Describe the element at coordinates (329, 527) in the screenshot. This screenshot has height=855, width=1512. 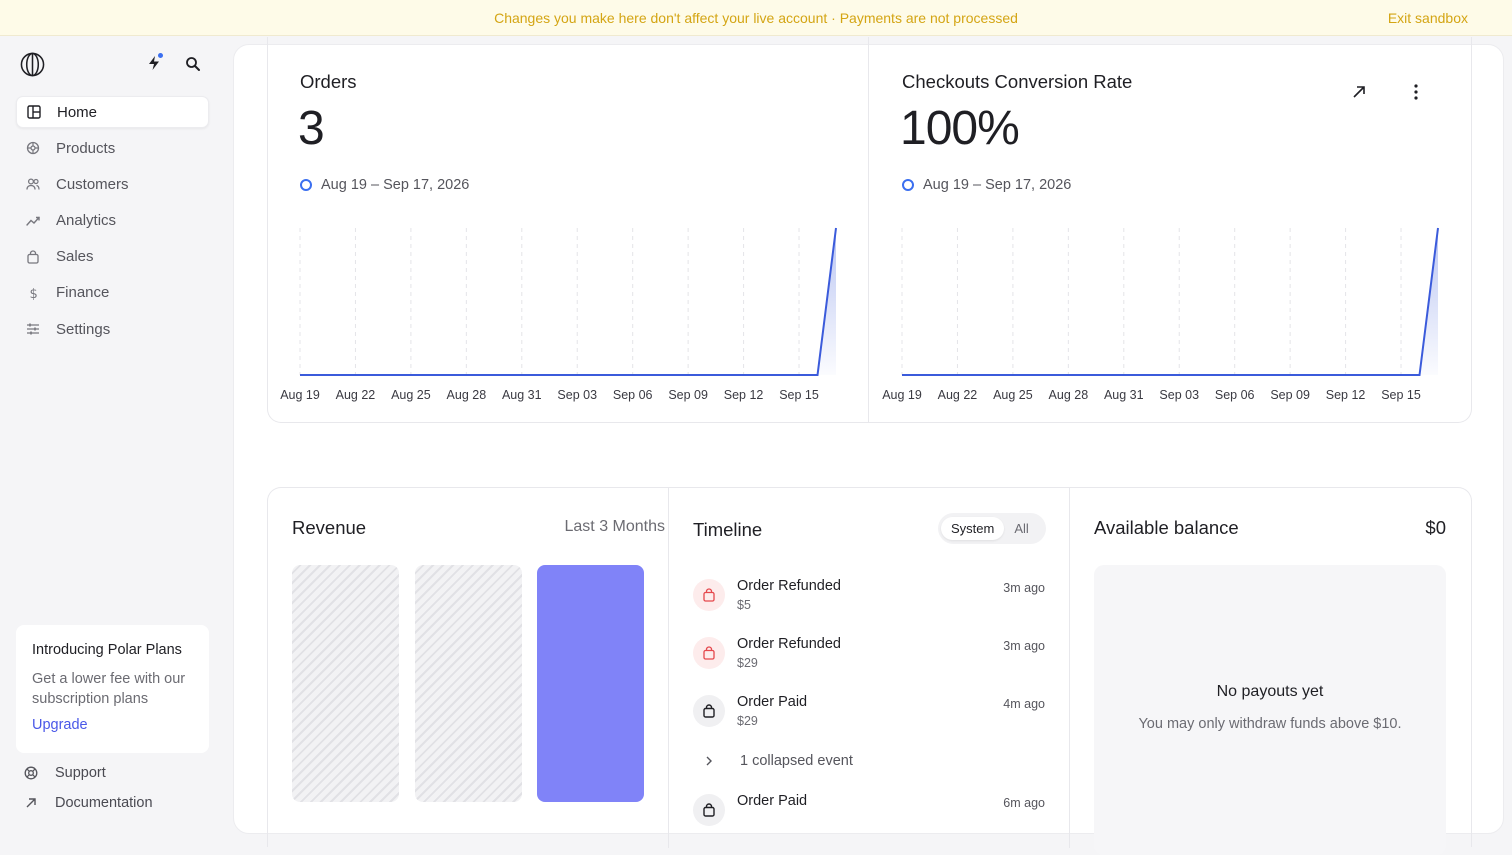
I see `revenue-title: Revenue` at that location.